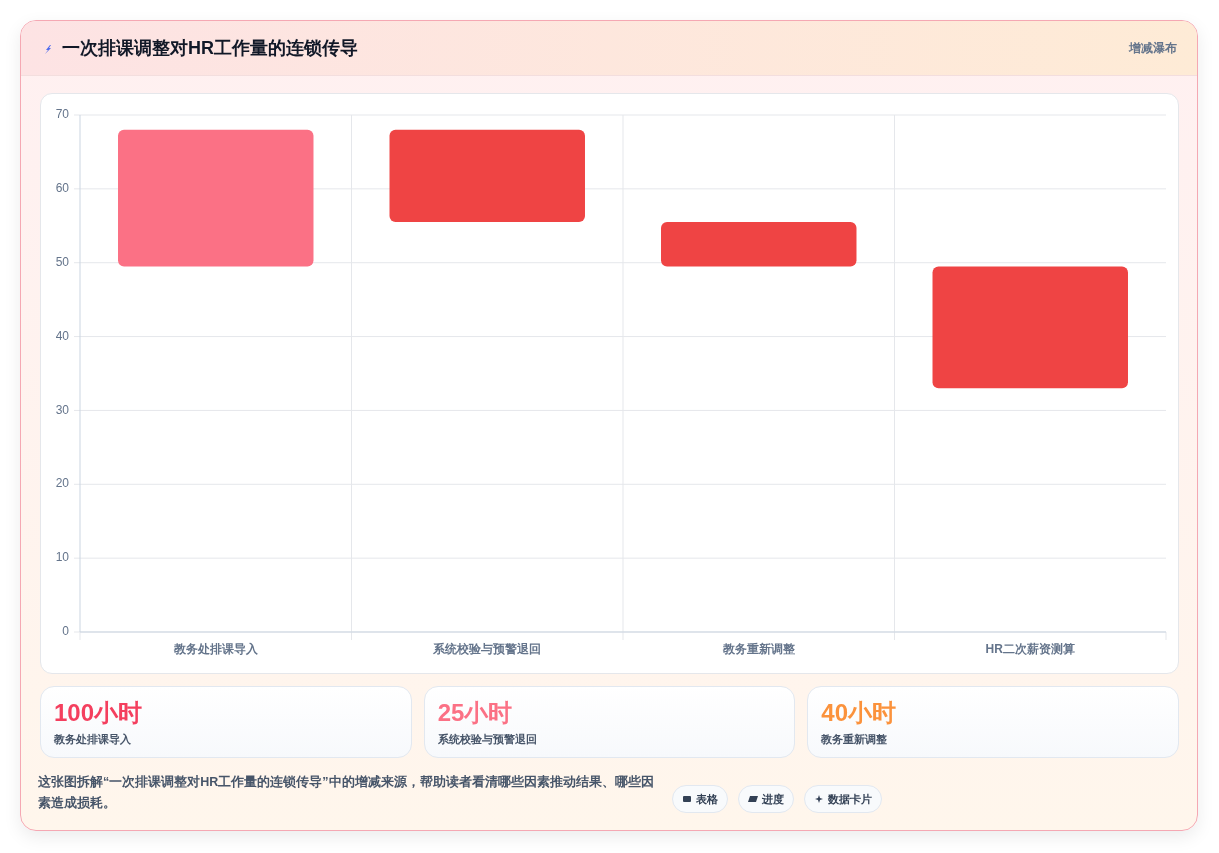 This screenshot has width=1219, height=853. I want to click on x-tick-label: 系统校验与预警退回, so click(487, 649).